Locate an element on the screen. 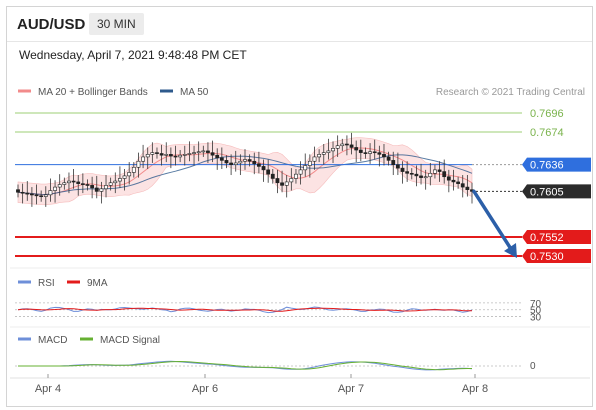 Image resolution: width=596 pixels, height=410 pixels. rsi-level-label-50: 50 is located at coordinates (536, 311).